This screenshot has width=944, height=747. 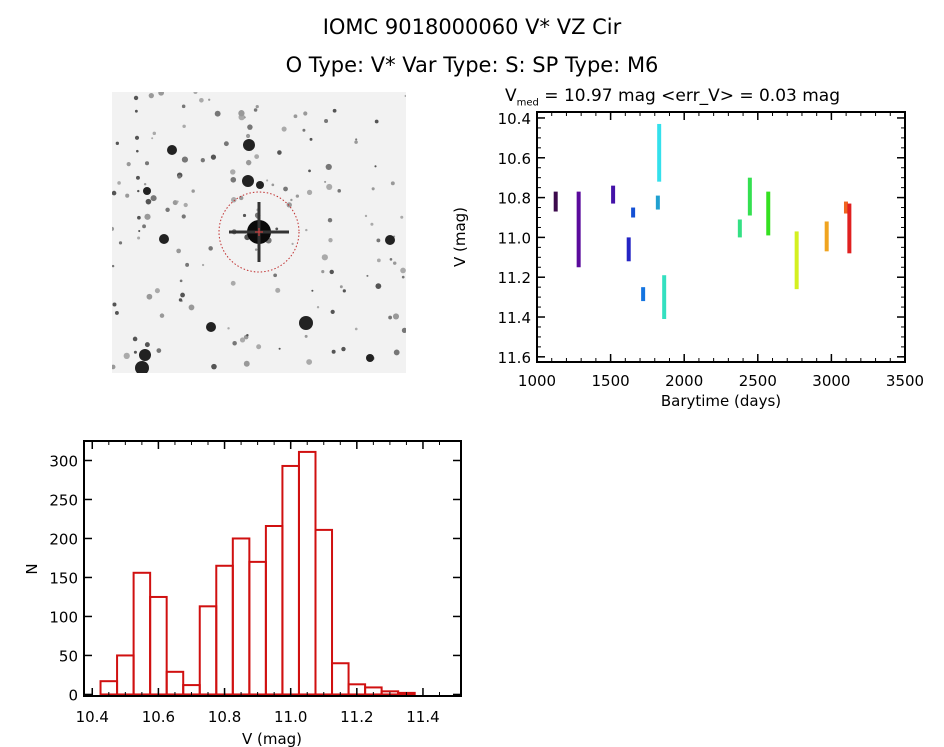 What do you see at coordinates (63, 578) in the screenshot?
I see `y-tick-label: 150` at bounding box center [63, 578].